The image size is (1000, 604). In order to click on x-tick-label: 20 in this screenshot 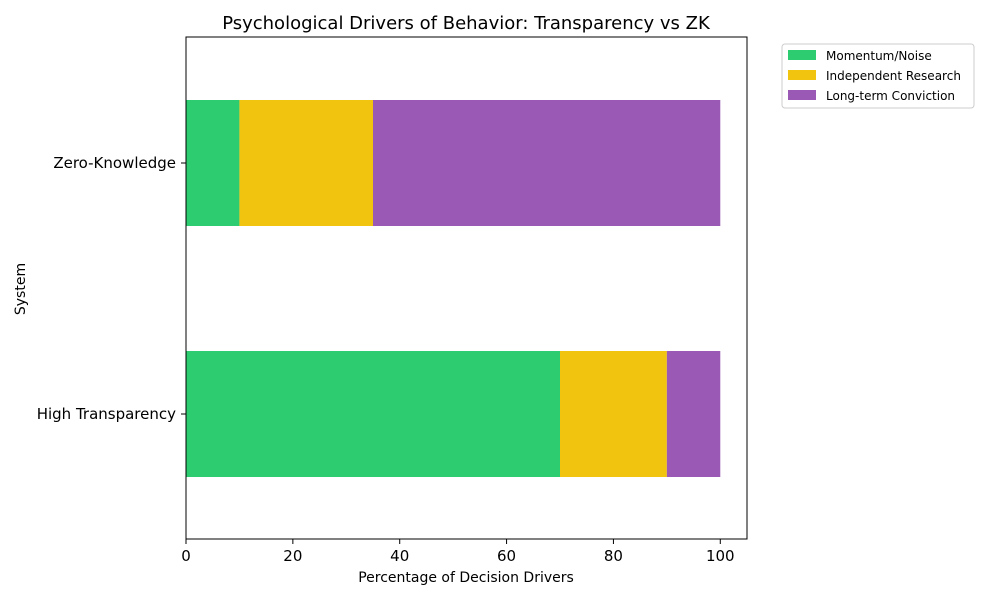, I will do `click(292, 556)`.